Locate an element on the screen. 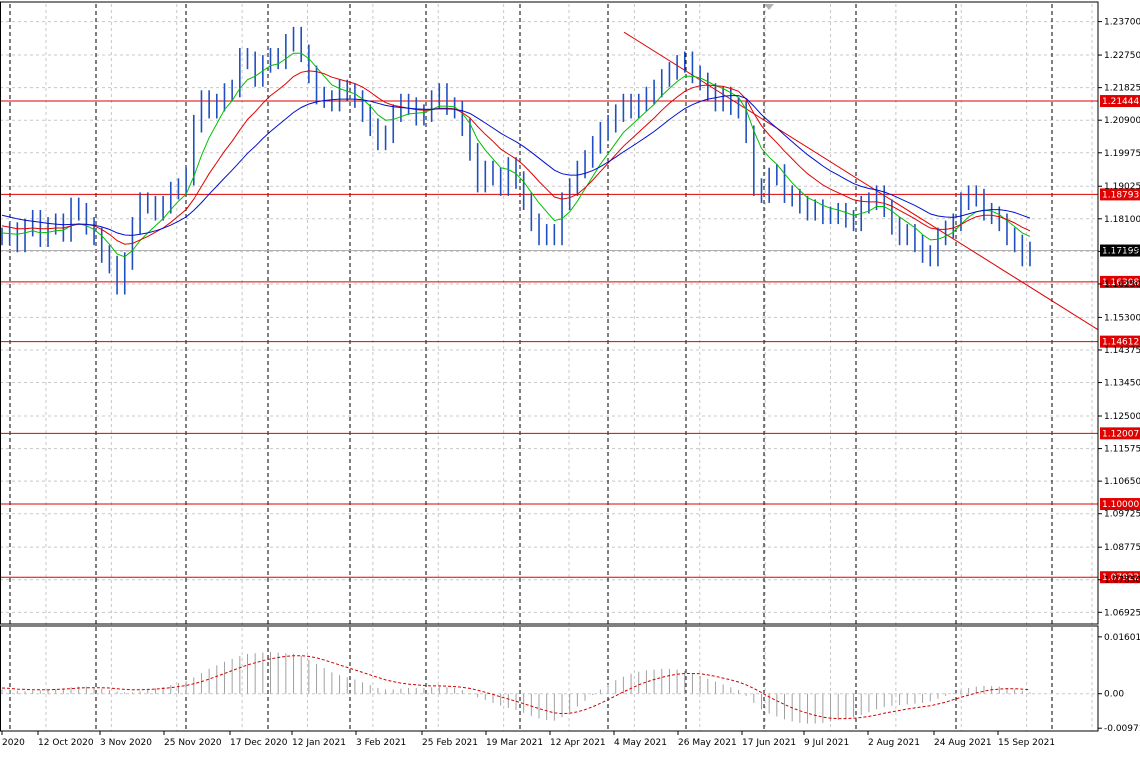 This screenshot has width=1140, height=758. level-price-label: 1.16308 is located at coordinates (1120, 283).